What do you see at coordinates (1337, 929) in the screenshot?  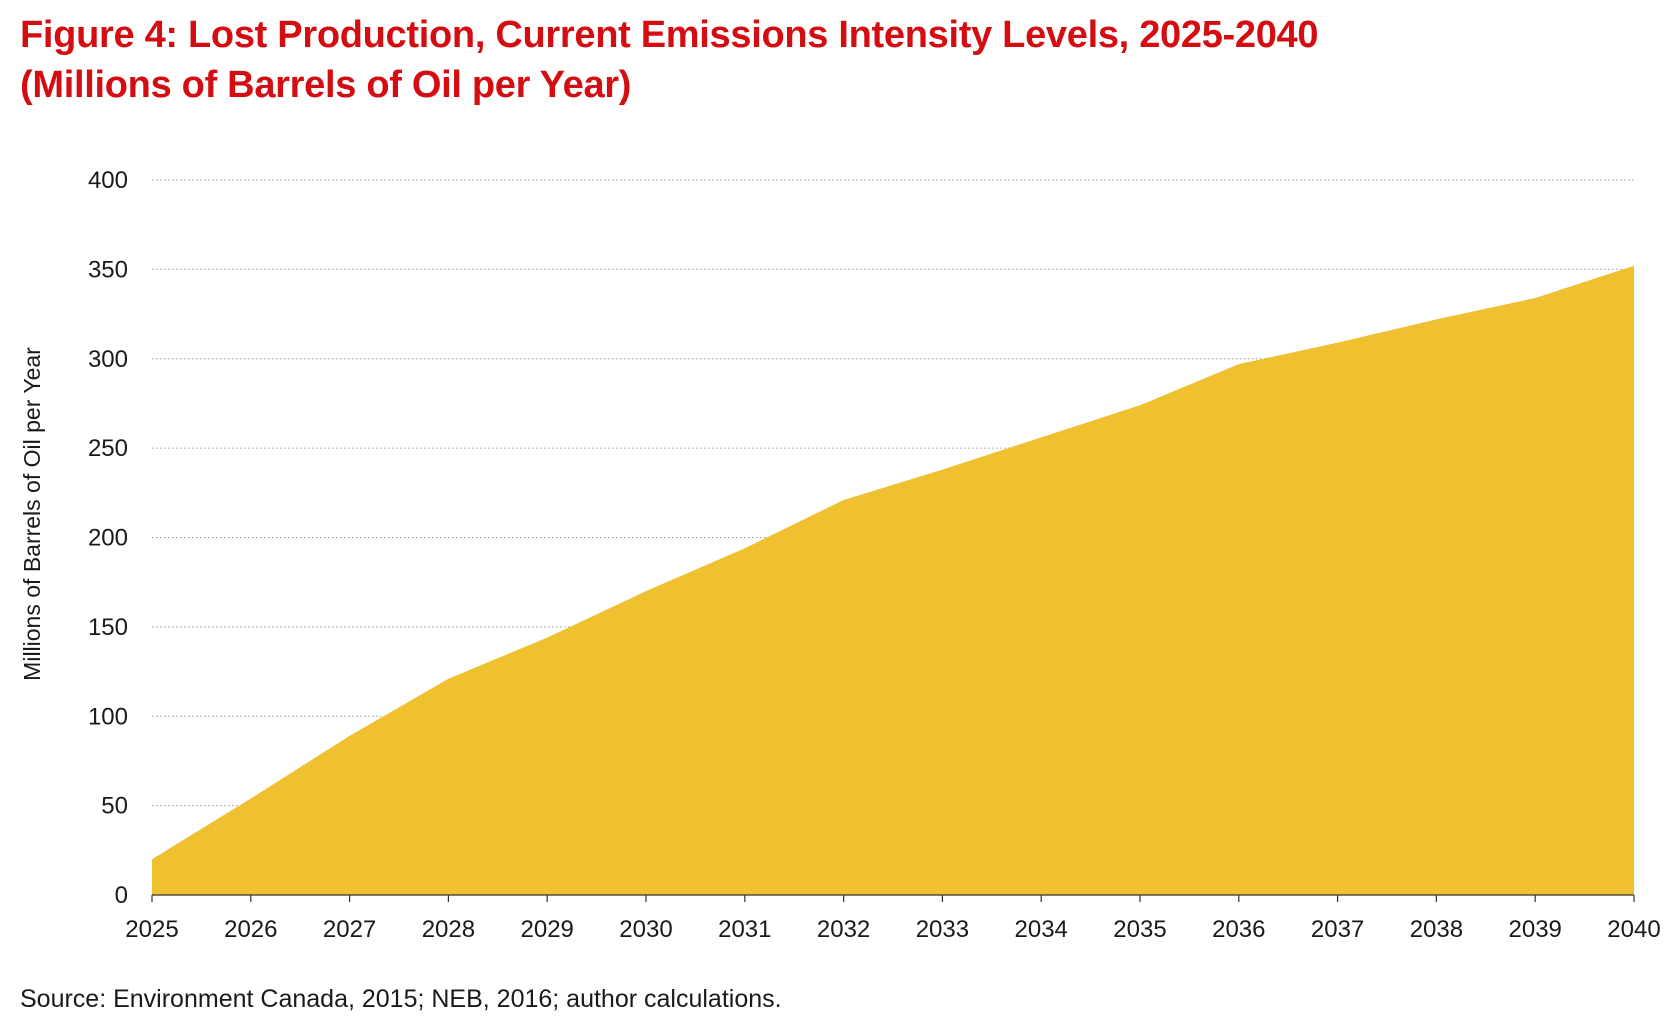 I see `x-tick-label: 2037` at bounding box center [1337, 929].